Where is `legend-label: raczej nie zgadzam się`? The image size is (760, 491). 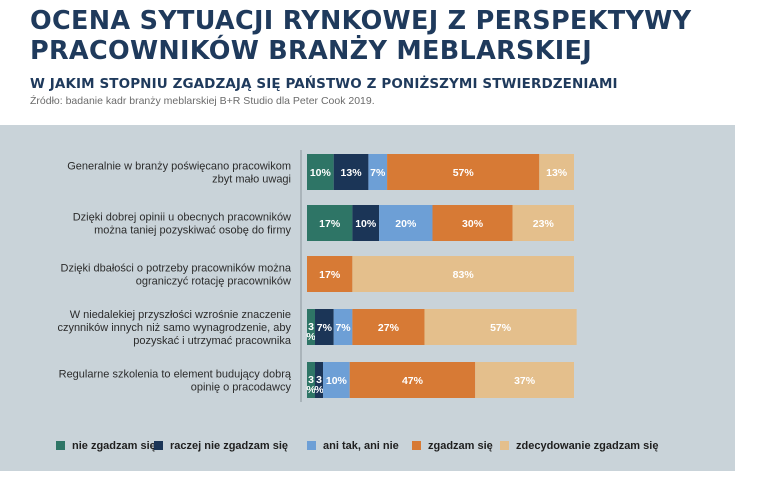
legend-label: raczej nie zgadzam się is located at coordinates (229, 446).